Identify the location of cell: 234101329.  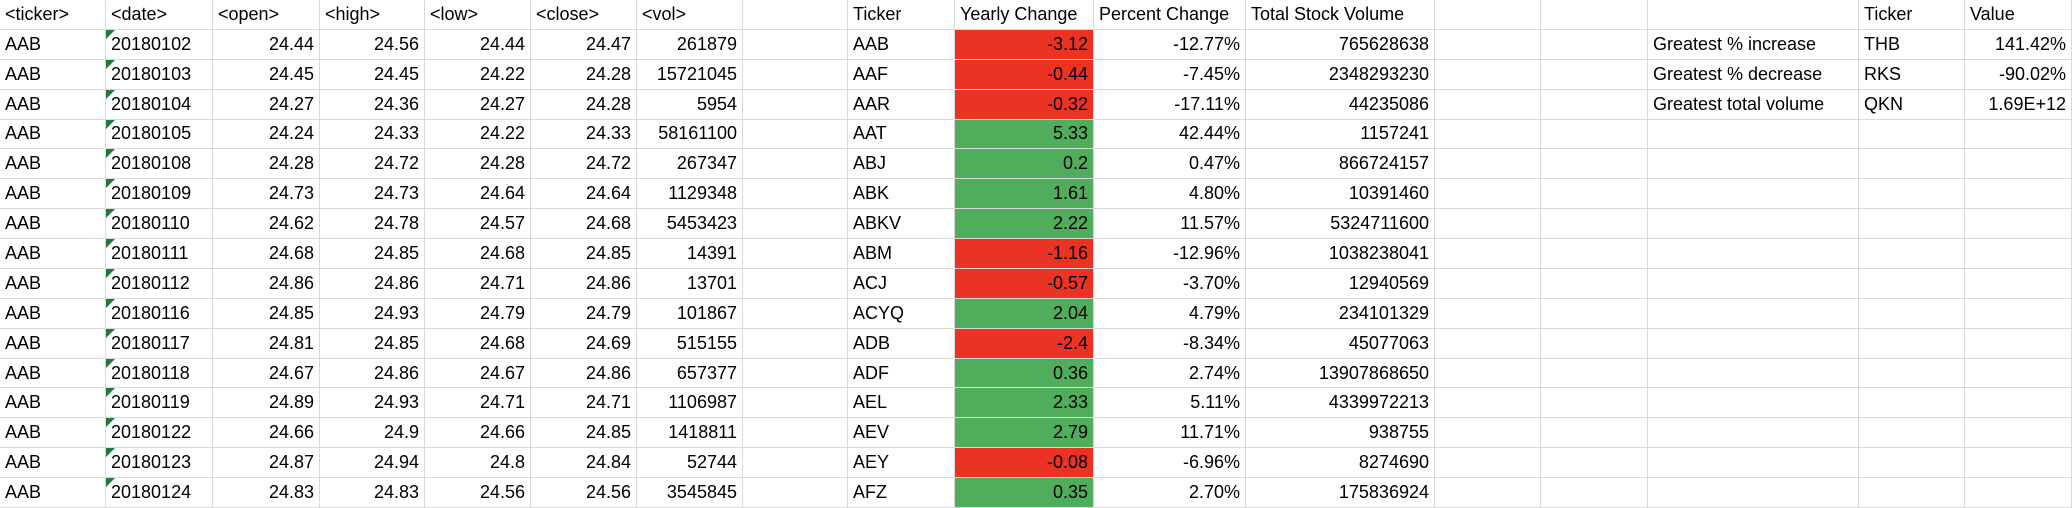
(1340, 313).